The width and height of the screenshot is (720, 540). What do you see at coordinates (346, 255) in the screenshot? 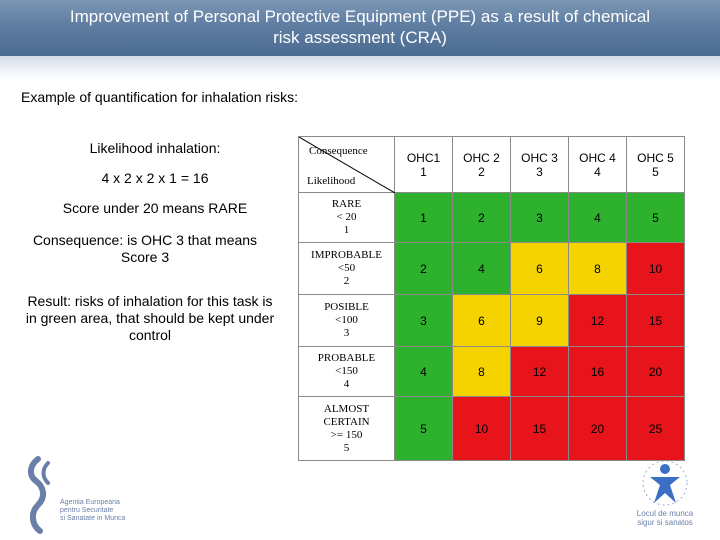
I see `row-label: IMPROBABLE` at bounding box center [346, 255].